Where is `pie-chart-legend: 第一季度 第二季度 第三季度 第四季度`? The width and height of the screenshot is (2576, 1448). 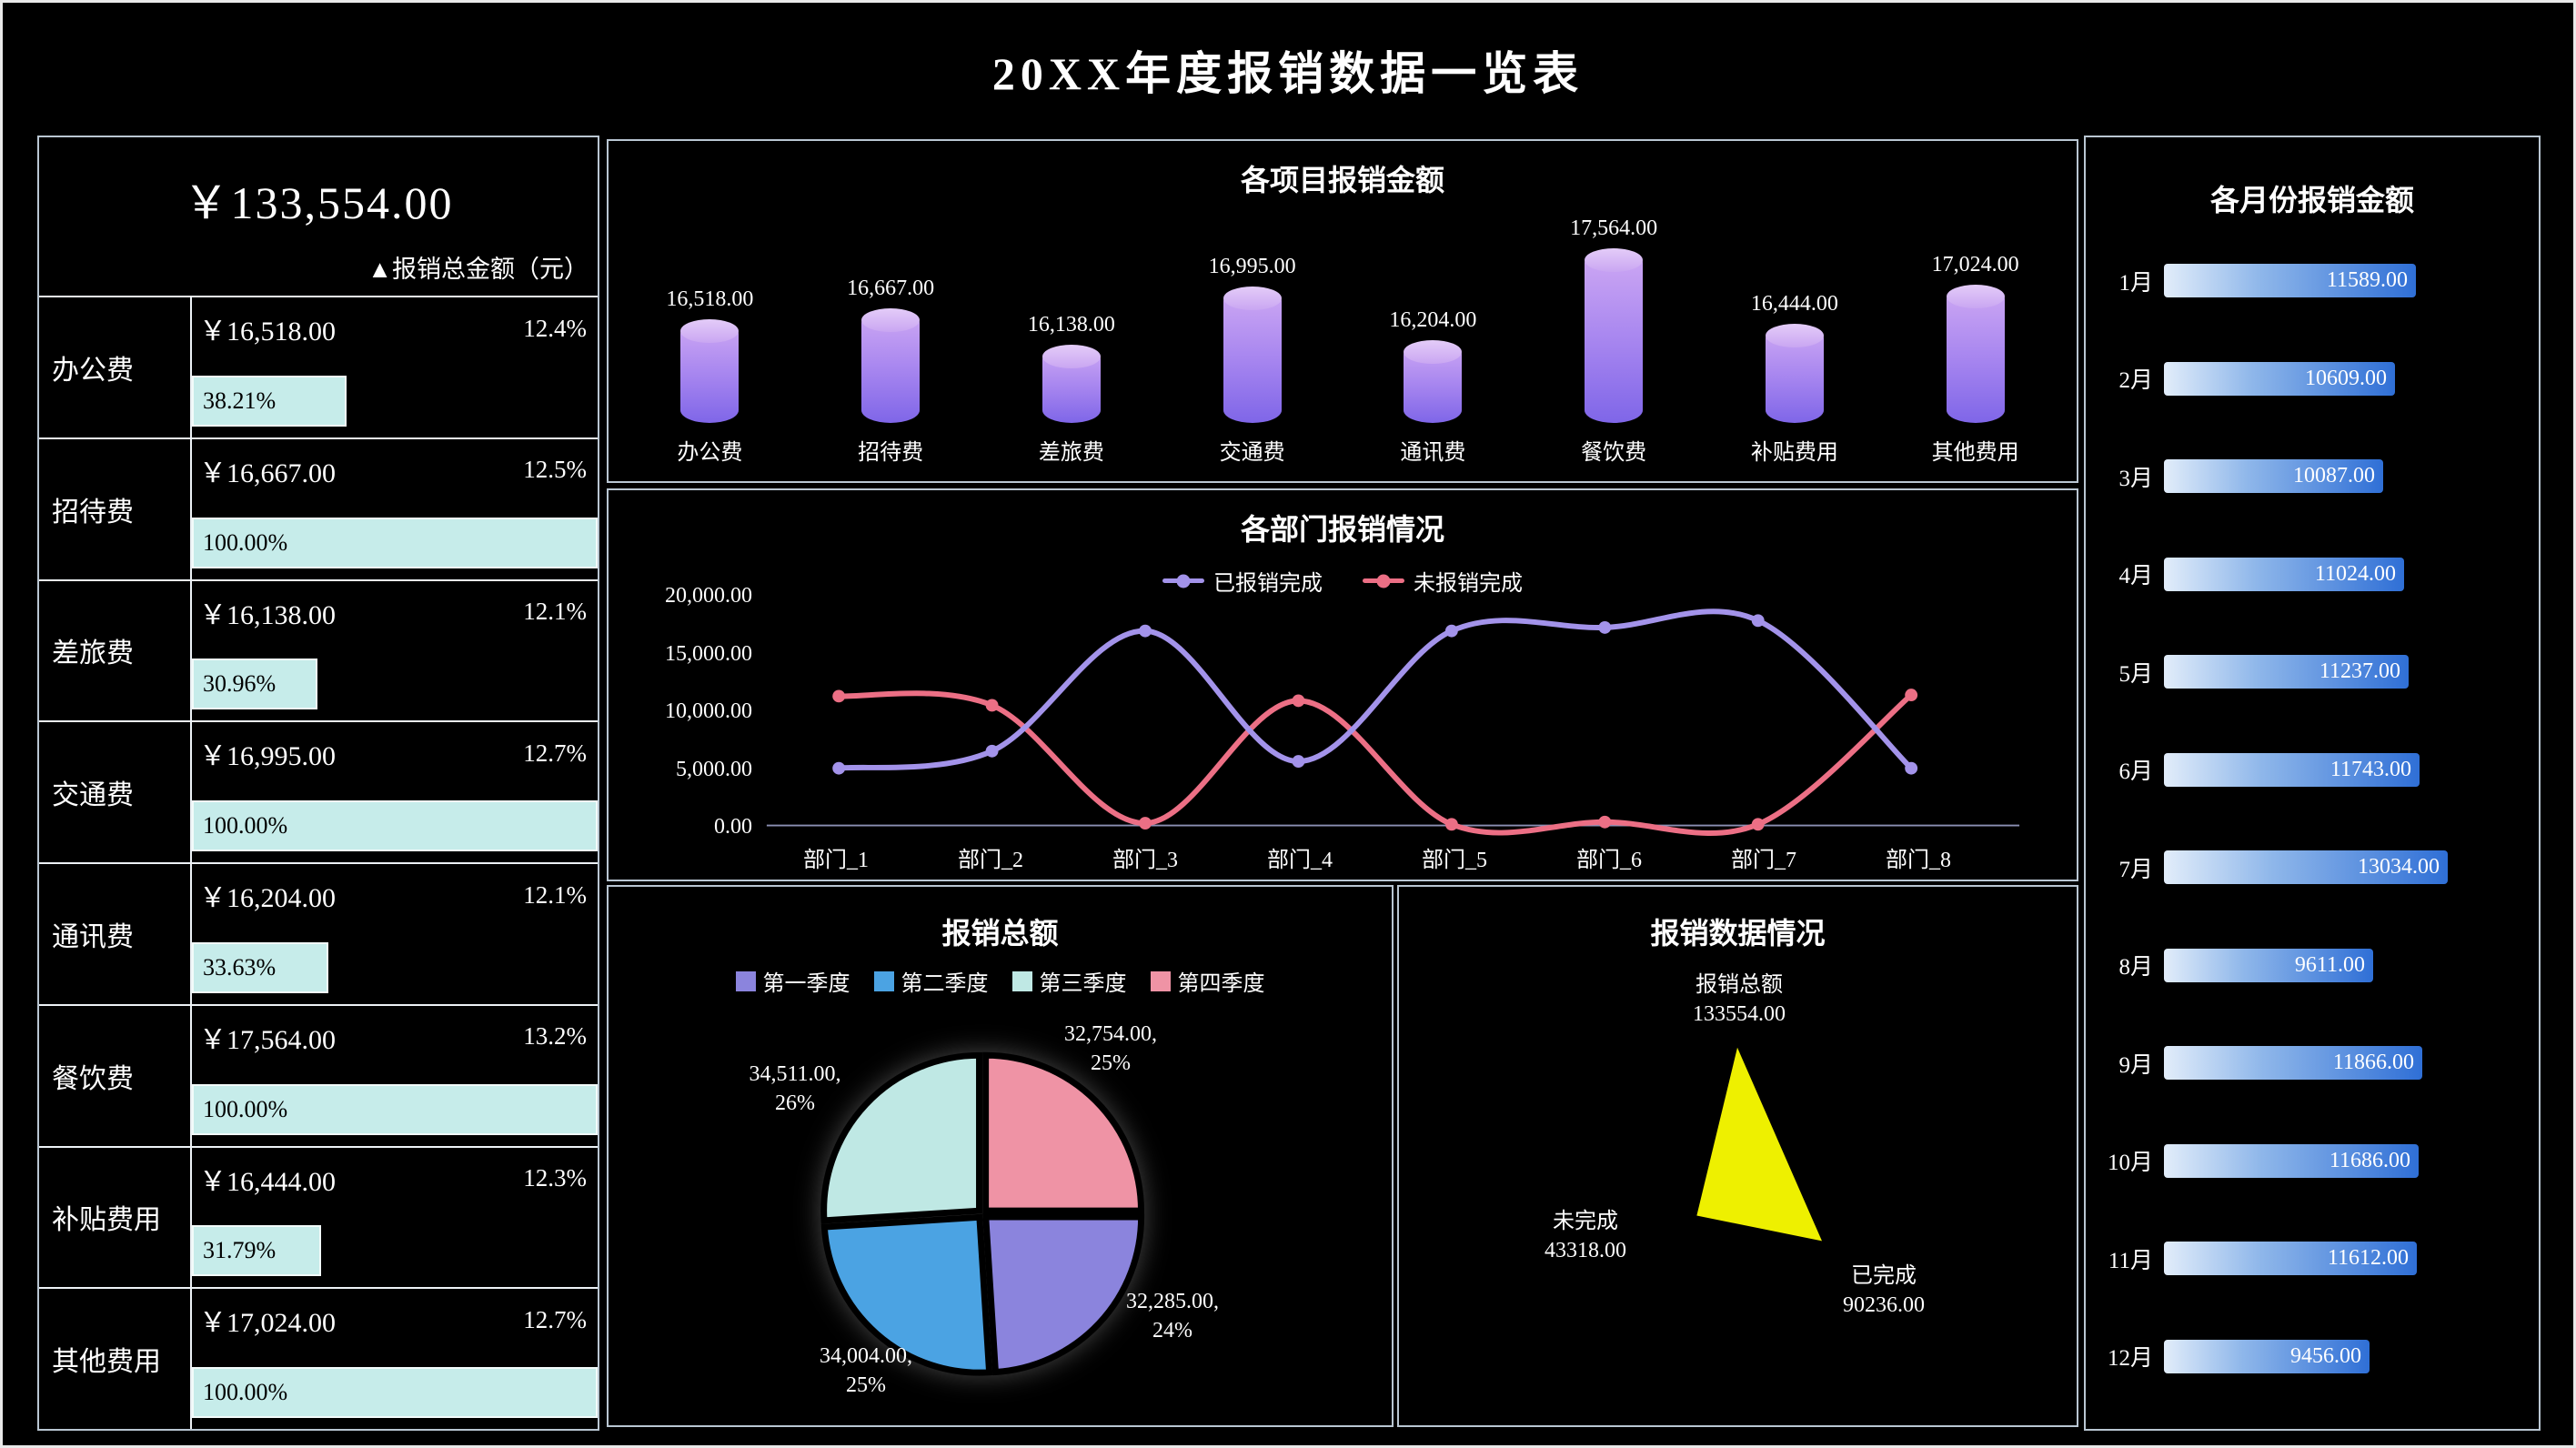
pie-chart-legend: 第一季度 第二季度 第三季度 第四季度 is located at coordinates (1000, 981).